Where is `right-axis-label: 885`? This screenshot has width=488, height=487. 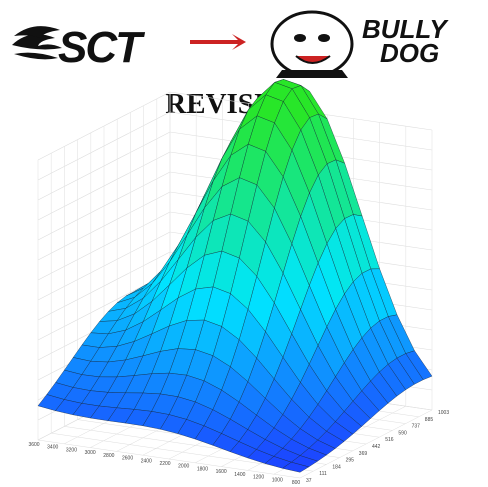 right-axis-label: 885 is located at coordinates (429, 420).